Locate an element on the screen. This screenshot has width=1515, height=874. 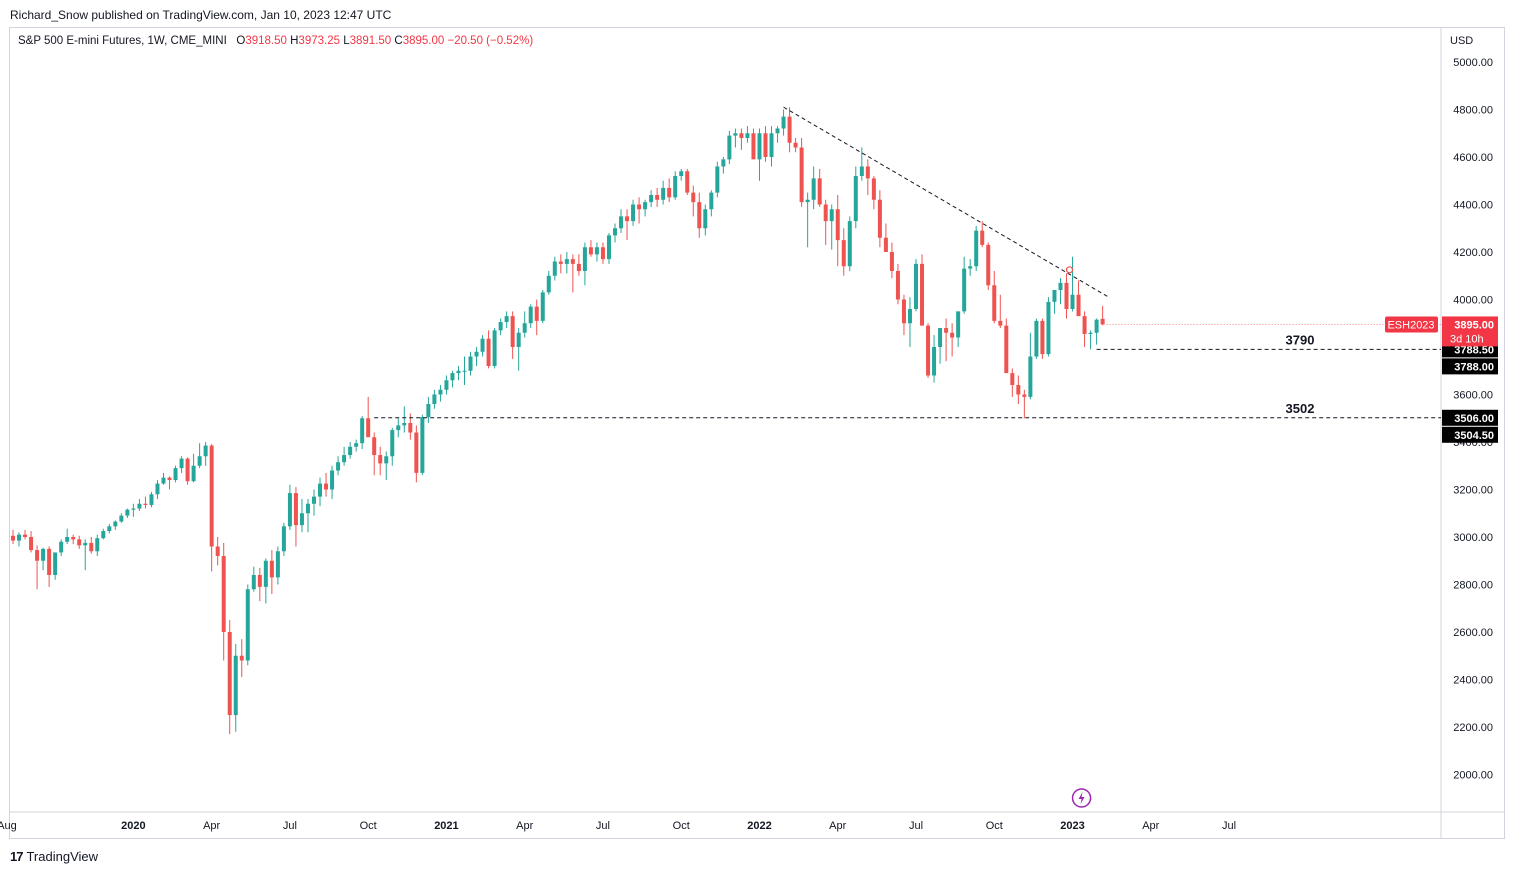
time-axis-tick-label: 2020 is located at coordinates (133, 826).